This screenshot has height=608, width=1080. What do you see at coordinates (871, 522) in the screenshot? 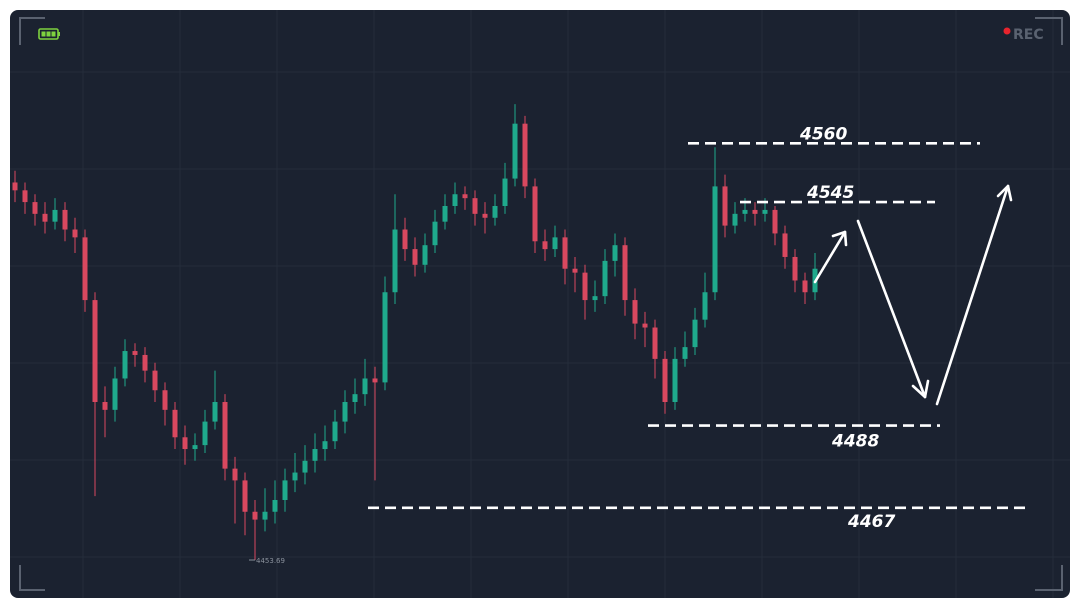
I see `level-label: 4467` at bounding box center [871, 522].